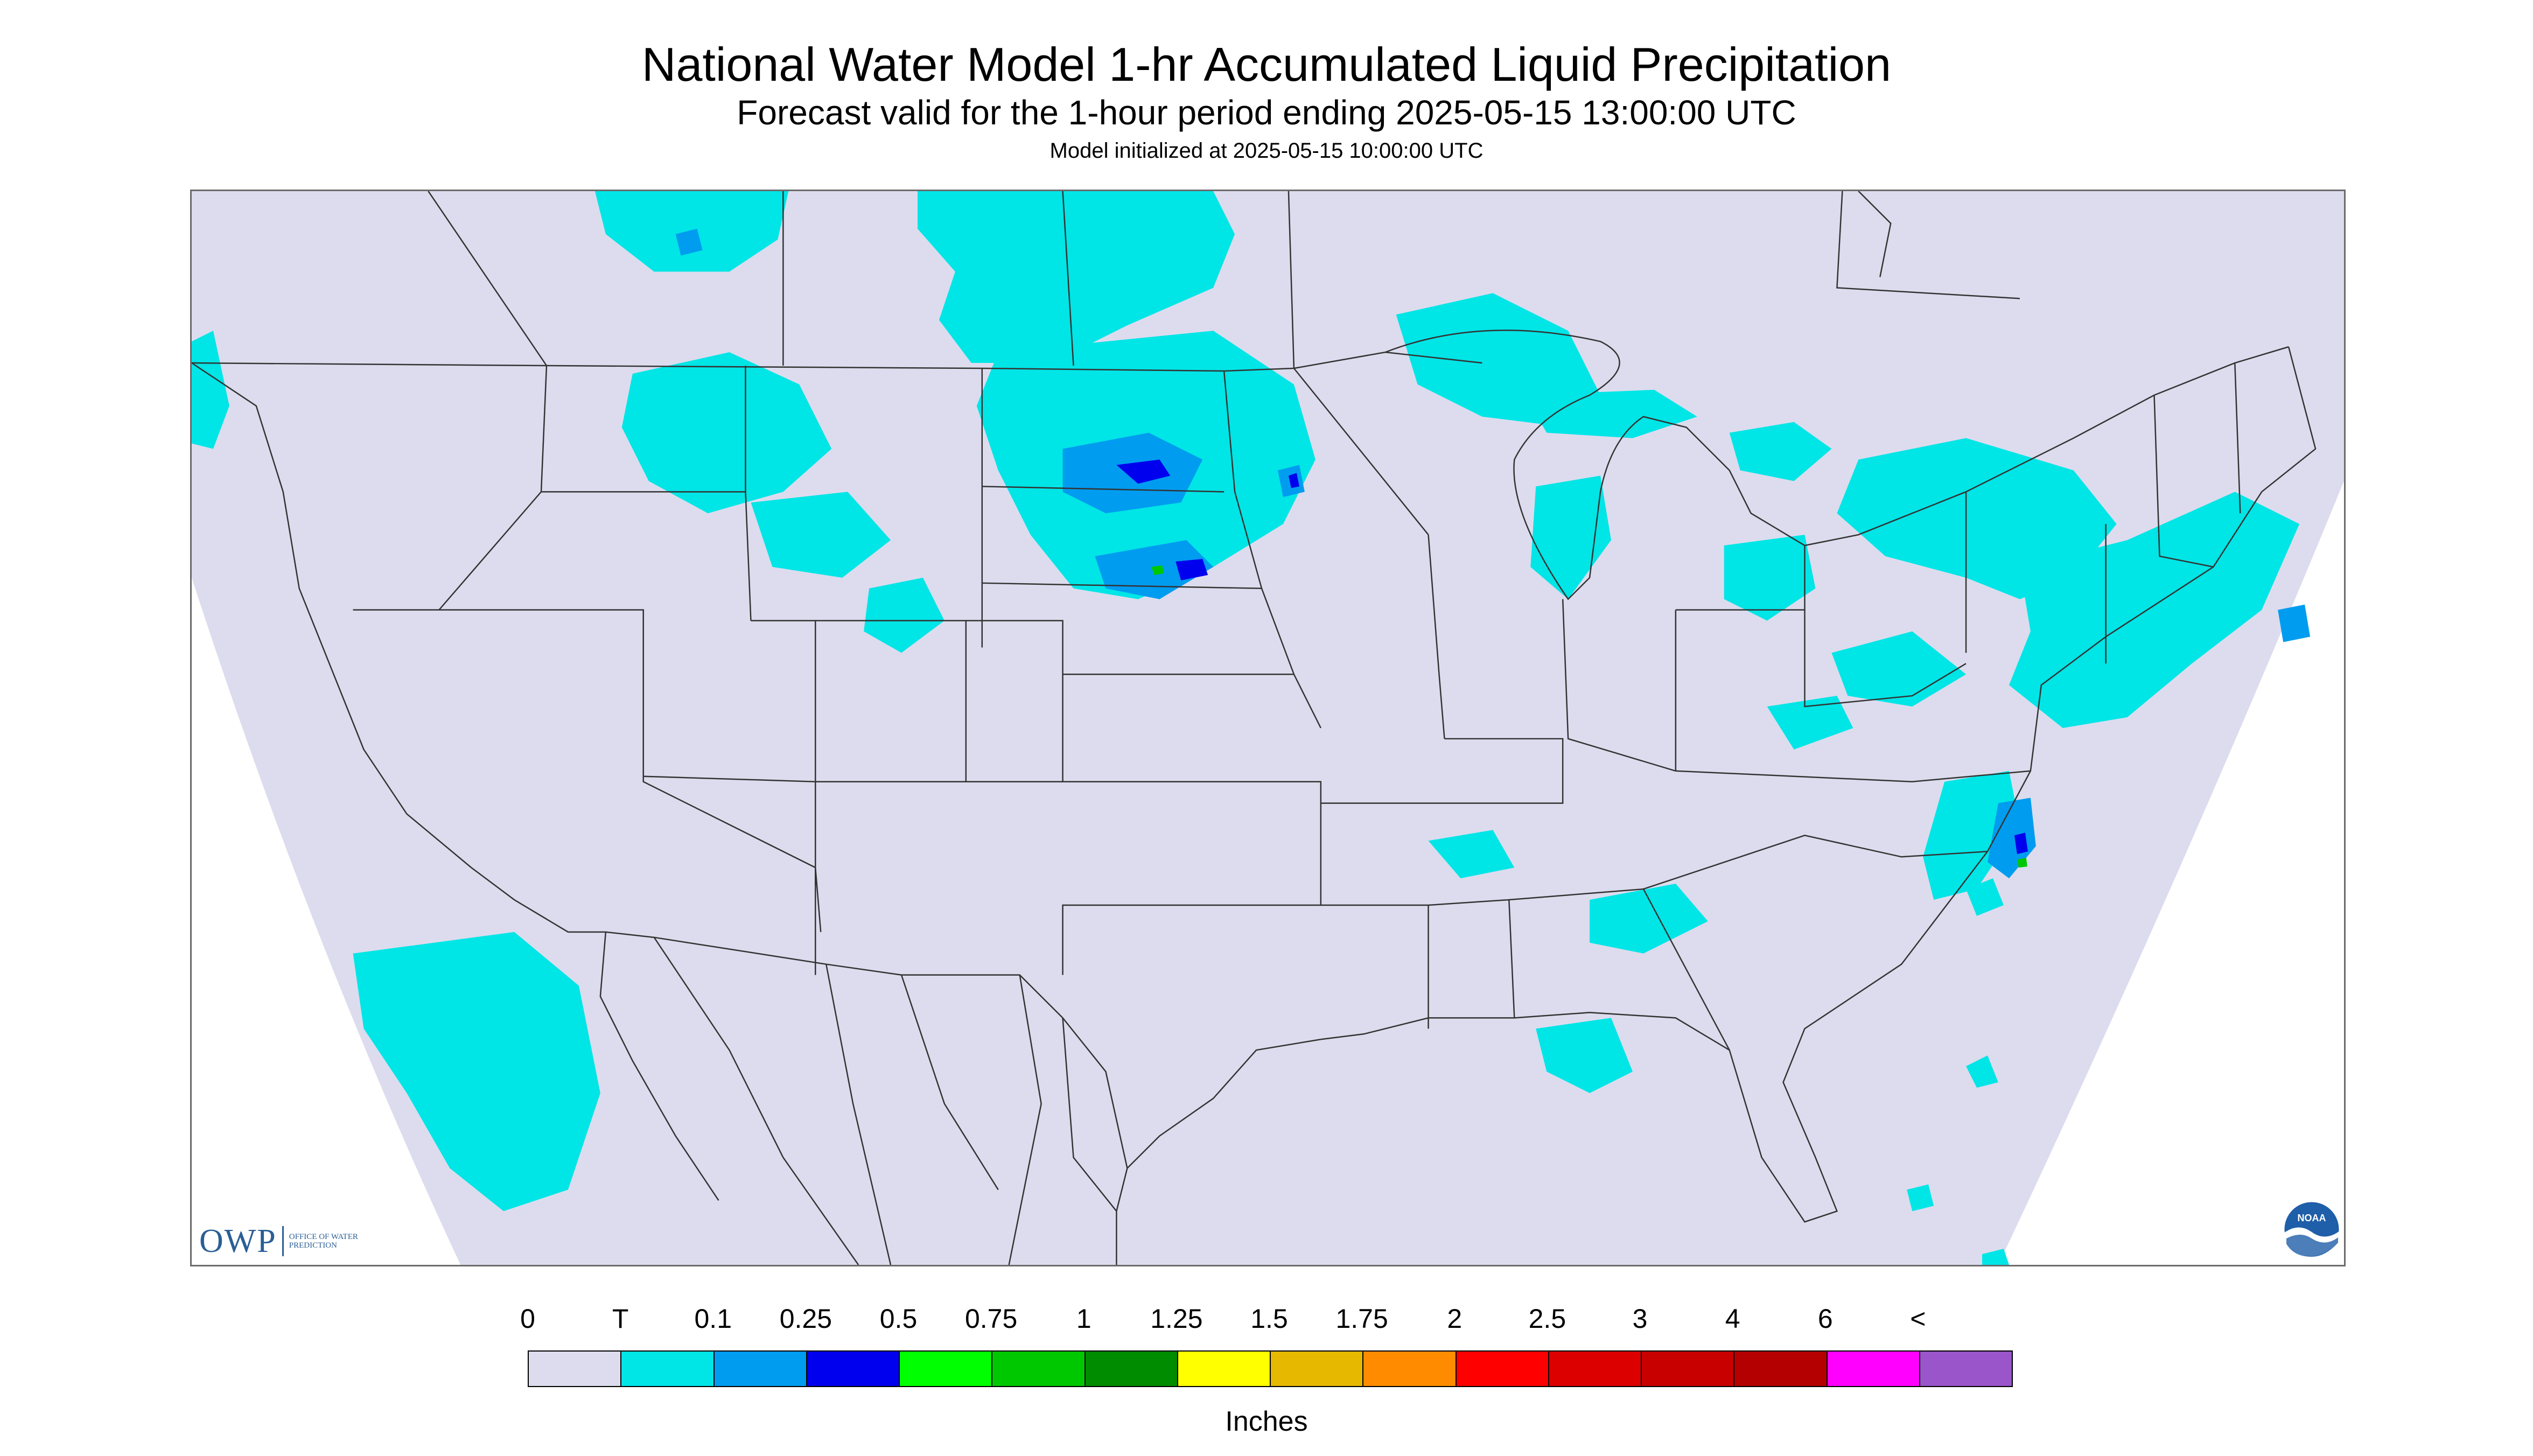  What do you see at coordinates (1589, 716) in the screenshot?
I see `precip-heavy-rain-spots` at bounding box center [1589, 716].